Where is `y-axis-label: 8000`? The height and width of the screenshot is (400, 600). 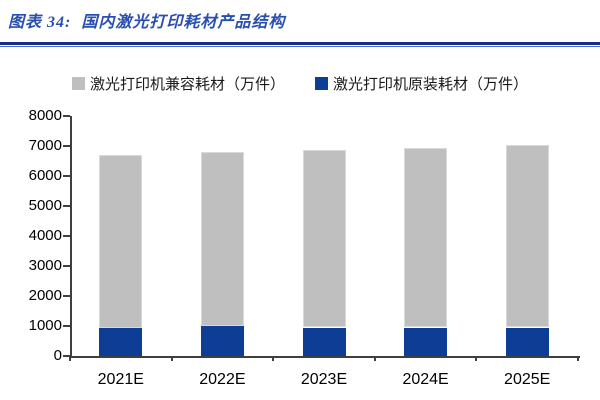 y-axis-label: 8000 is located at coordinates (45, 115).